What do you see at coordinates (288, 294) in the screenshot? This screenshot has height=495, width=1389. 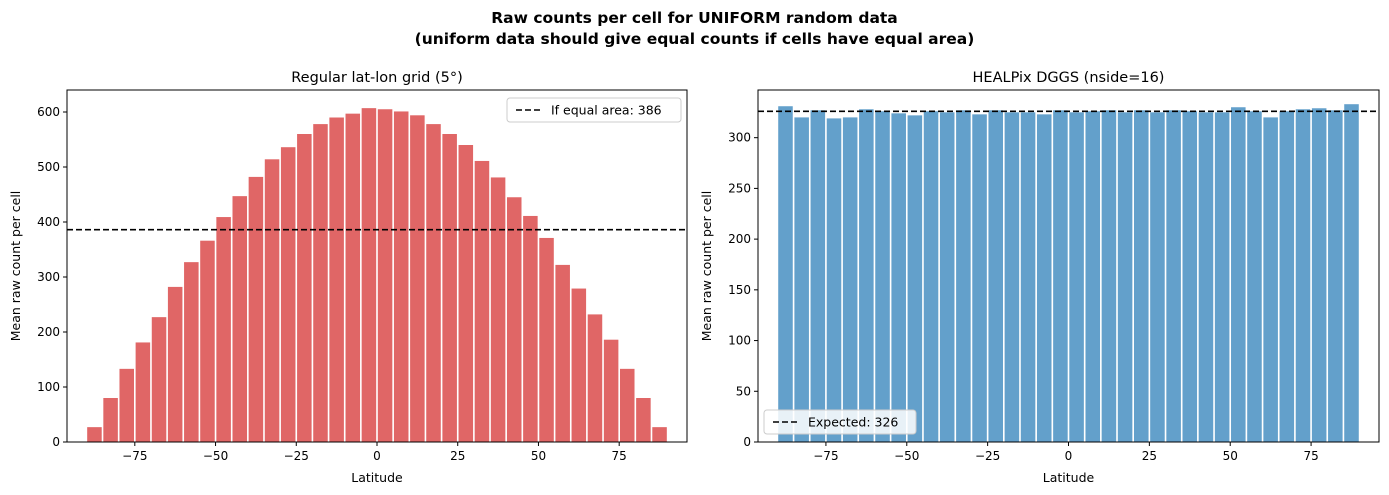 I see `bar: -27.5: 536` at bounding box center [288, 294].